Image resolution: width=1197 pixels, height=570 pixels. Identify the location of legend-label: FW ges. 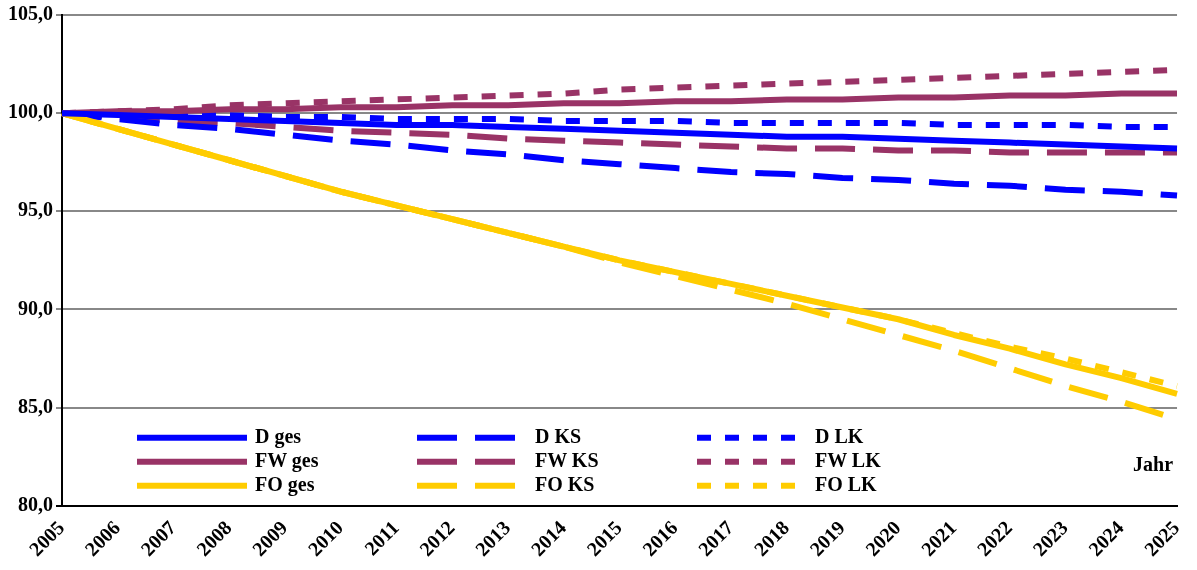
(287, 460).